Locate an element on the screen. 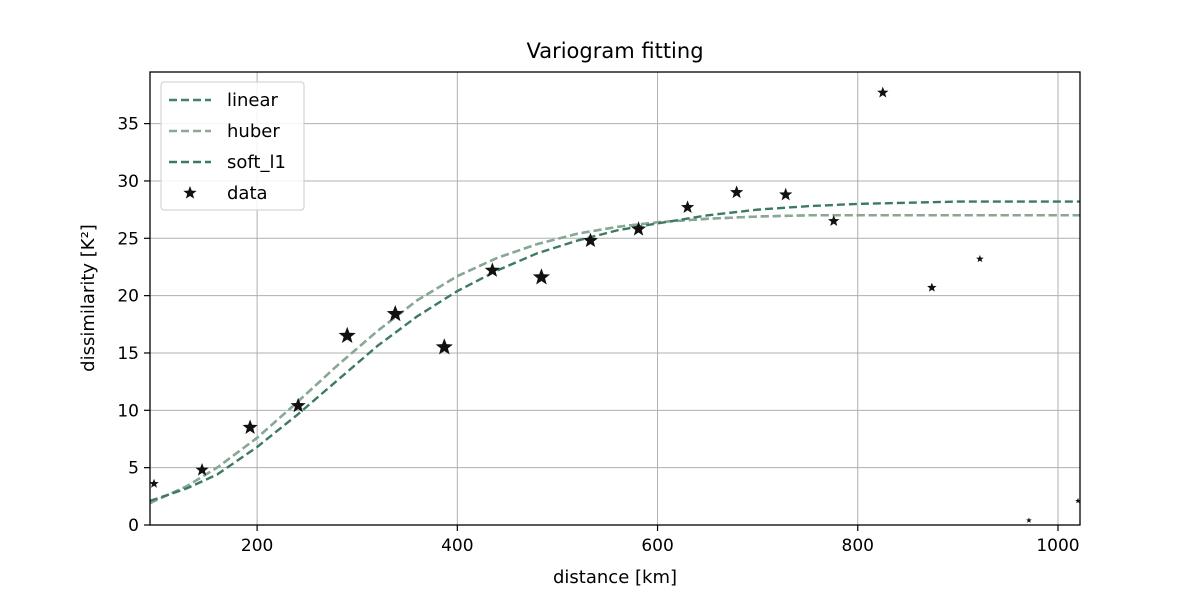  legend-label-linear: linear is located at coordinates (253, 100).